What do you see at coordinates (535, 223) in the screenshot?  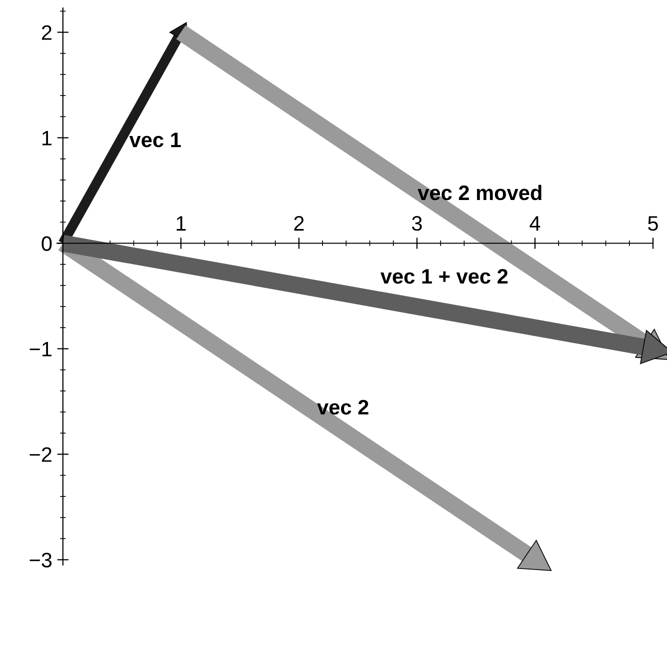 I see `x-tick-label: 4` at bounding box center [535, 223].